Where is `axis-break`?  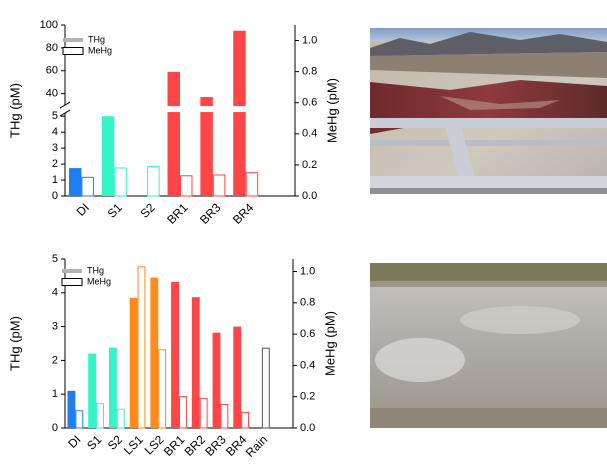
axis-break is located at coordinates (180, 109).